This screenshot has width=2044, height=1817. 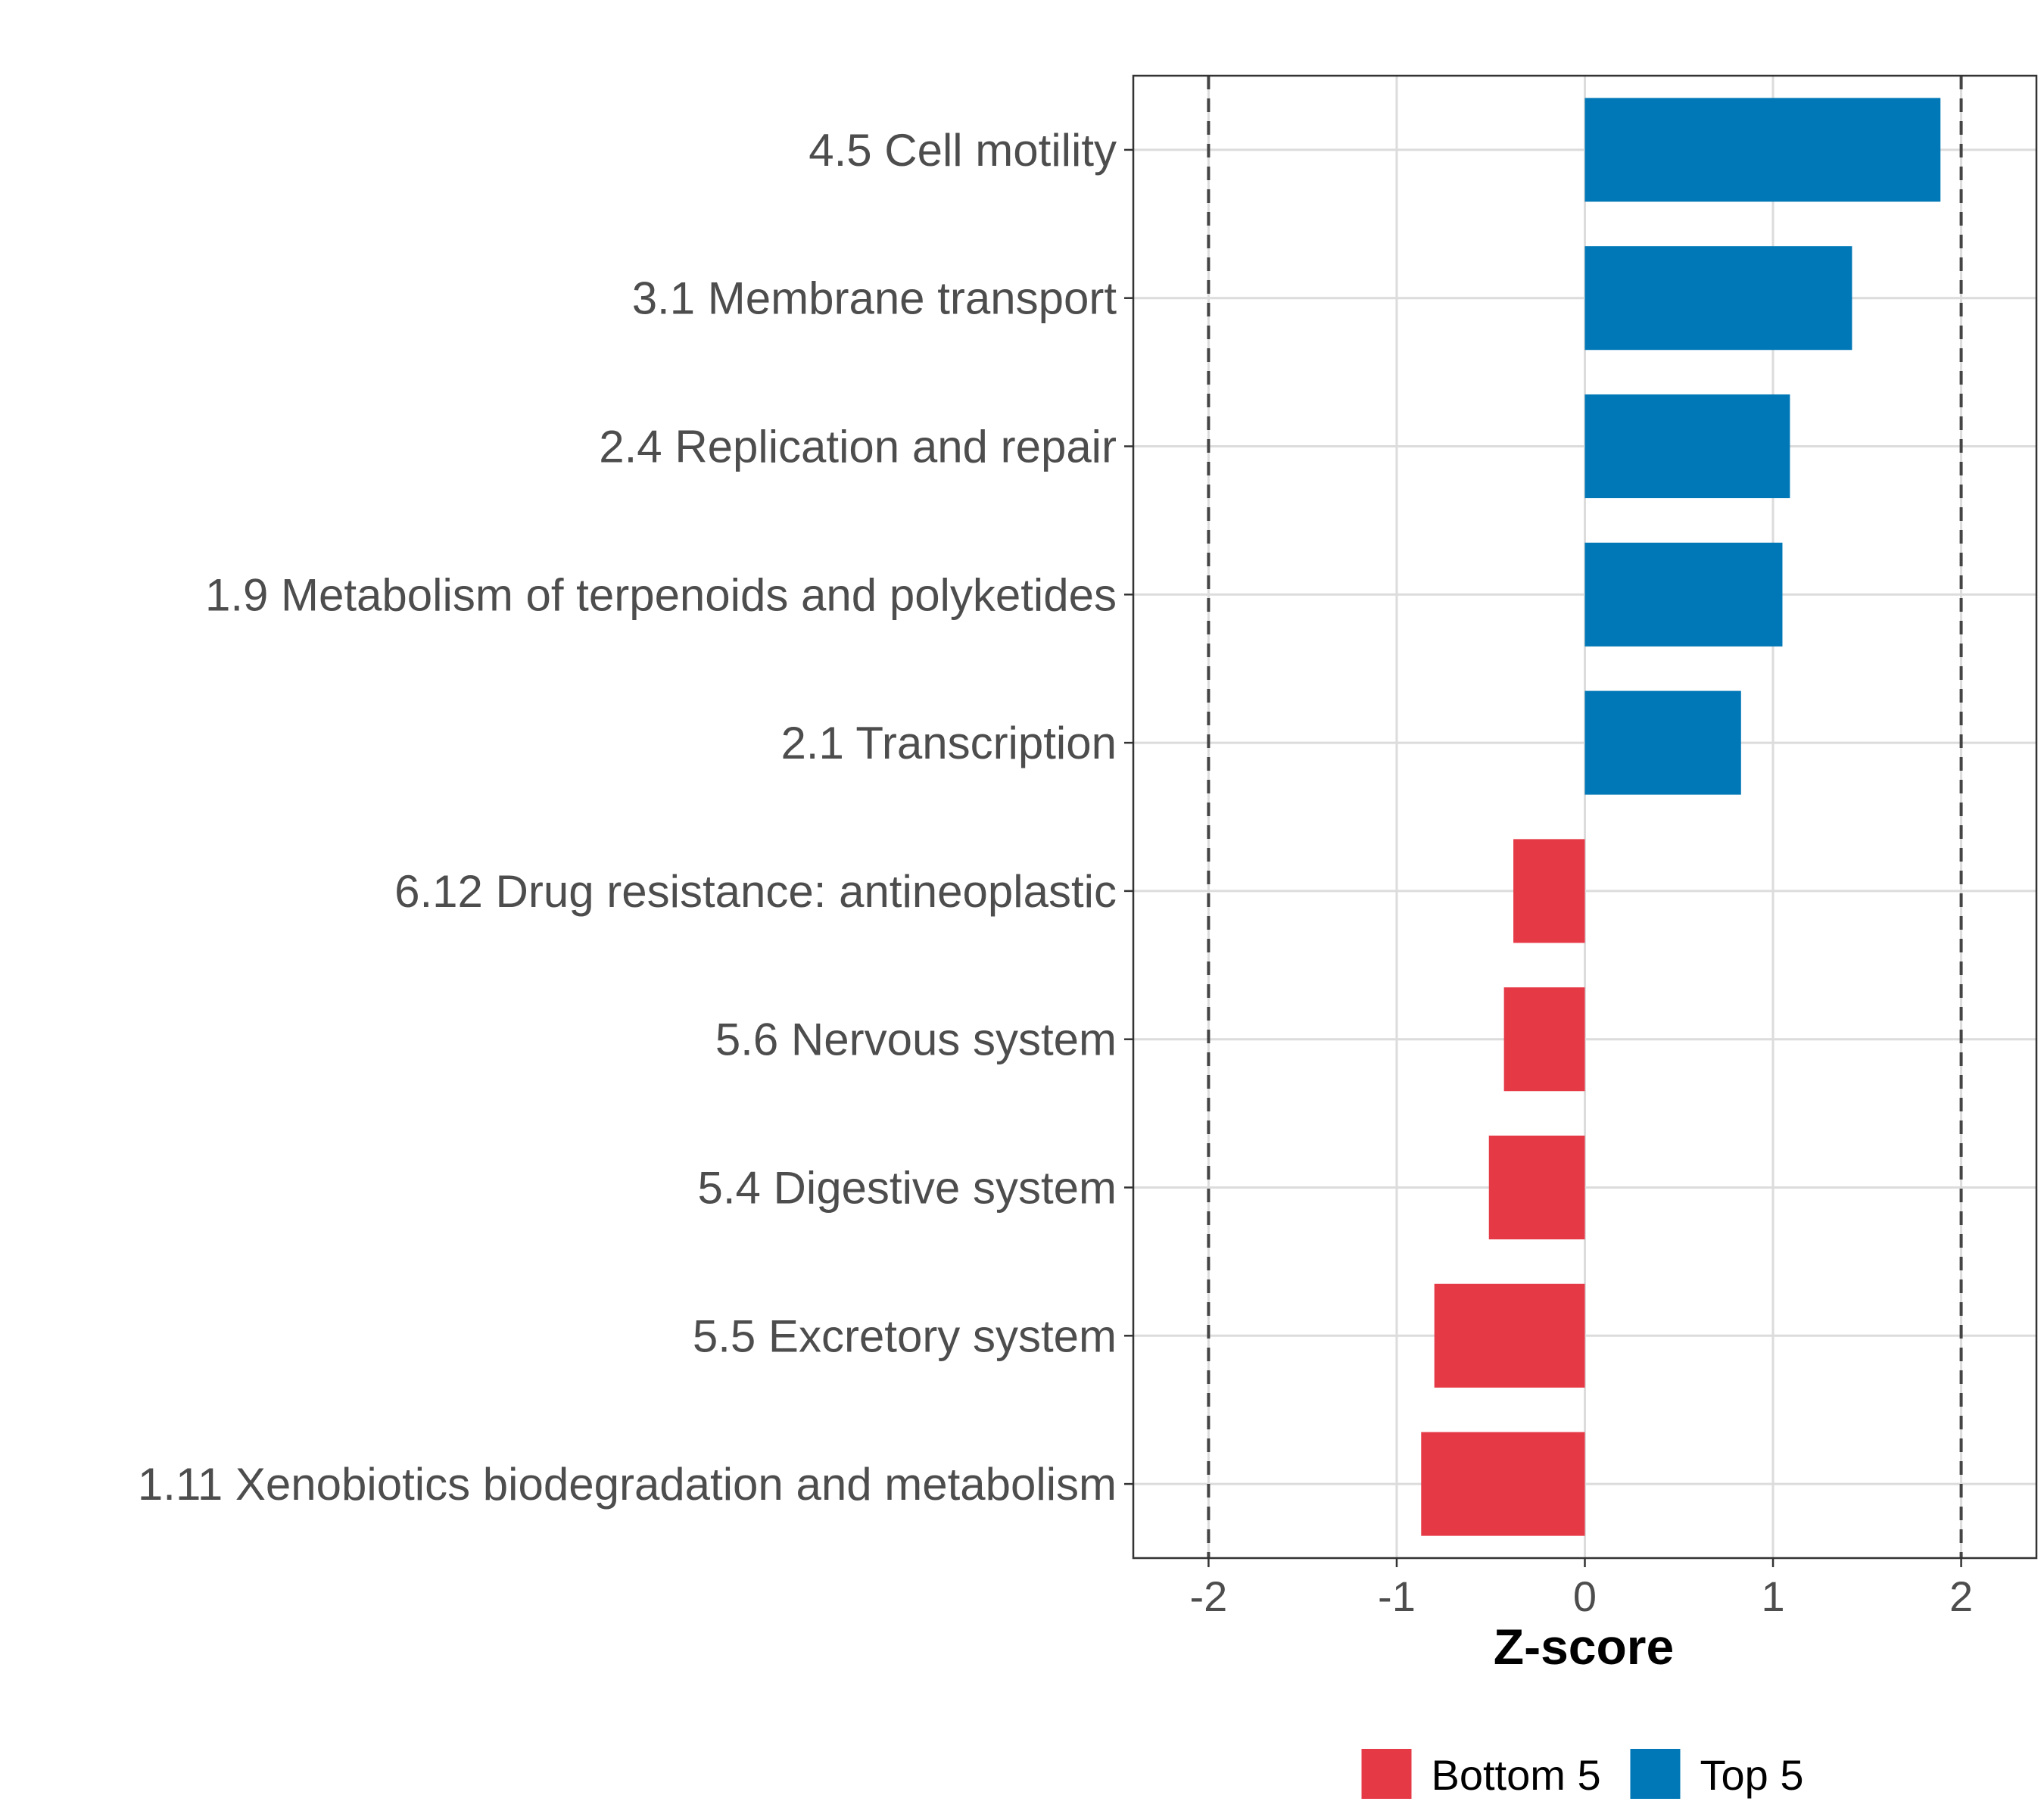 I want to click on category-label: 2.4 Replication and repair, so click(x=858, y=447).